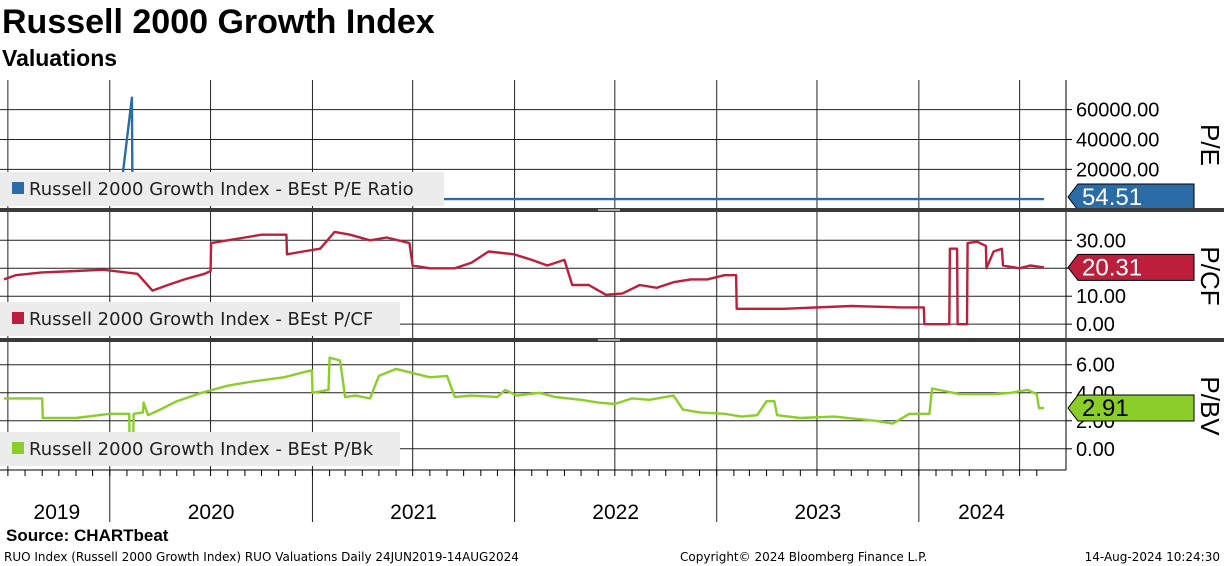 This screenshot has width=1224, height=566. I want to click on pcf-tick-label: 10.00, so click(1101, 297).